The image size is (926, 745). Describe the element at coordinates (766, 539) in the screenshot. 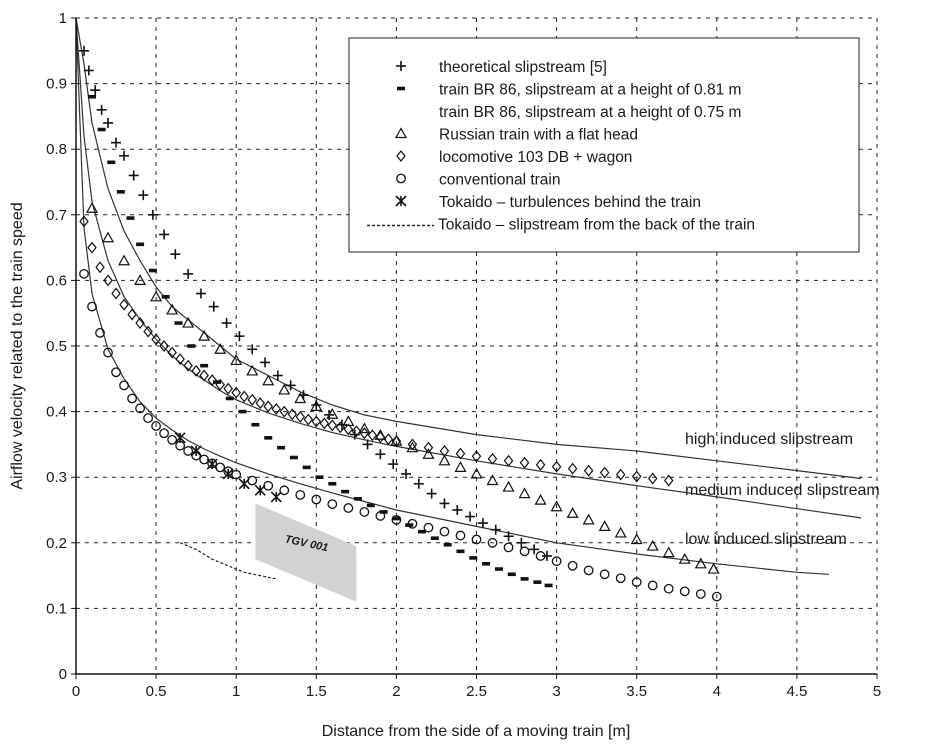

I see `band-label-2: low induced slipstream` at that location.